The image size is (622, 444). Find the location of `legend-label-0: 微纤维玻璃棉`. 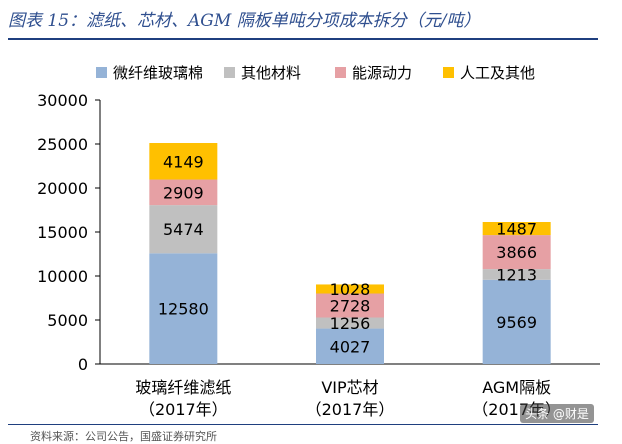

legend-label-0: 微纤维玻璃棉 is located at coordinates (158, 73).